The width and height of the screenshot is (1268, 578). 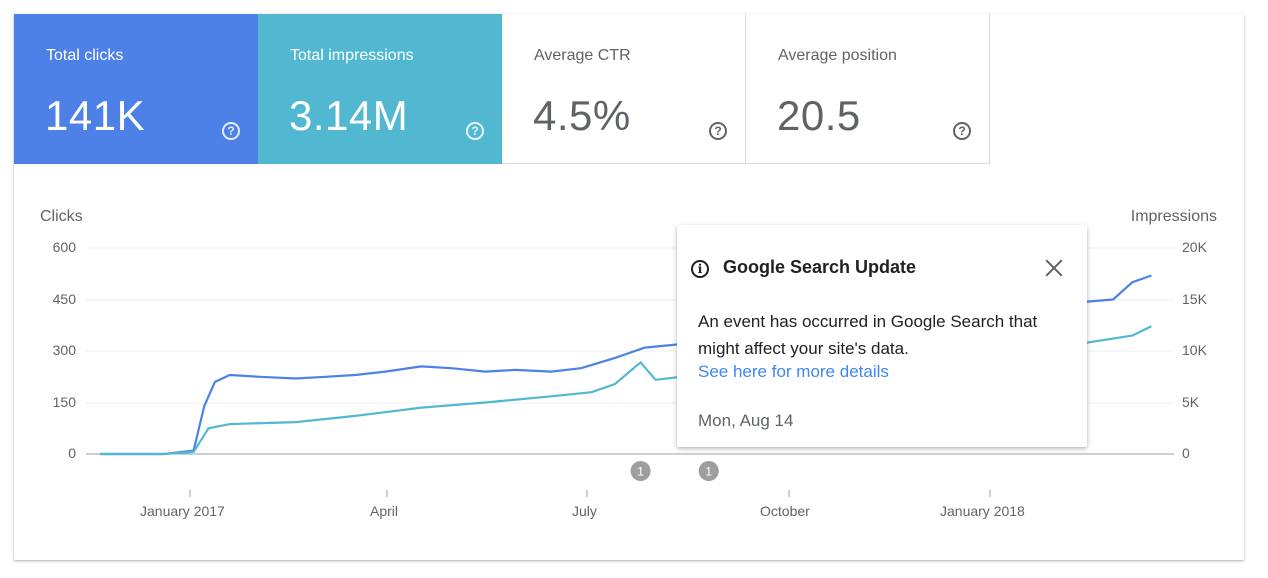 What do you see at coordinates (85, 55) in the screenshot?
I see `metric-label: Total clicks` at bounding box center [85, 55].